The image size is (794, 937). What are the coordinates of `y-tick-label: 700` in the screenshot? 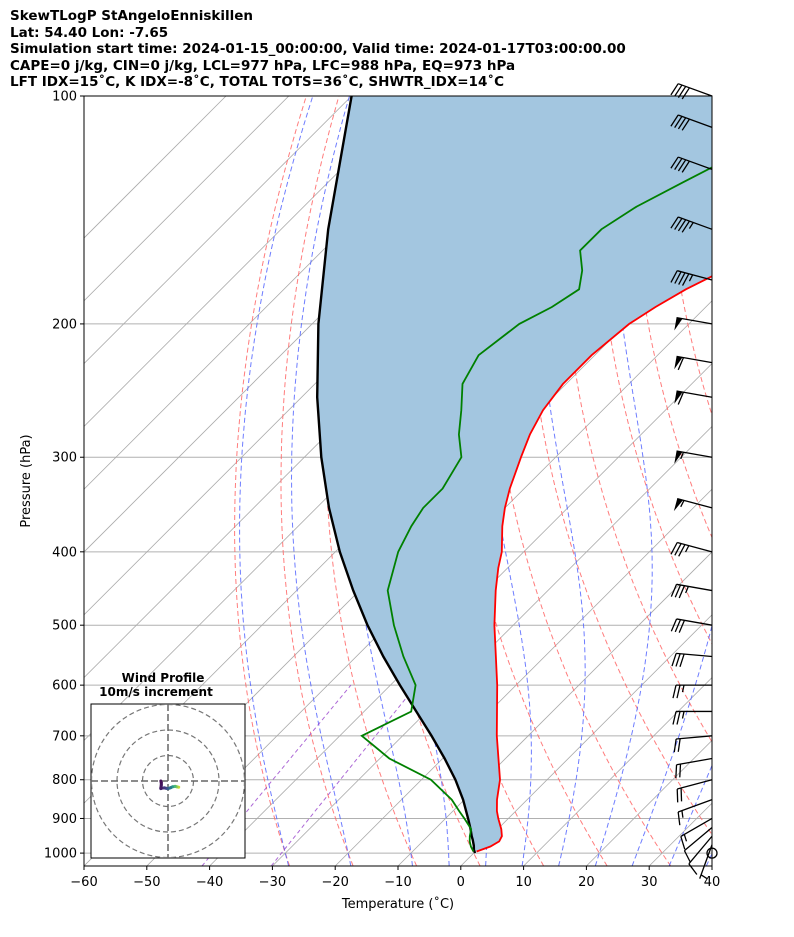 It's located at (64, 736).